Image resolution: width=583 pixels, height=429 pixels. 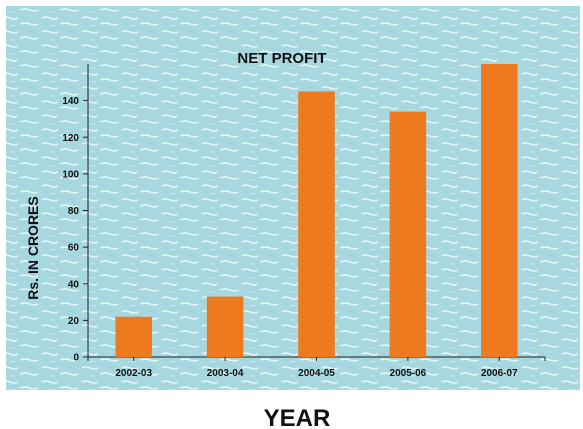 I want to click on chart-title: NET PROFIT, so click(x=281, y=58).